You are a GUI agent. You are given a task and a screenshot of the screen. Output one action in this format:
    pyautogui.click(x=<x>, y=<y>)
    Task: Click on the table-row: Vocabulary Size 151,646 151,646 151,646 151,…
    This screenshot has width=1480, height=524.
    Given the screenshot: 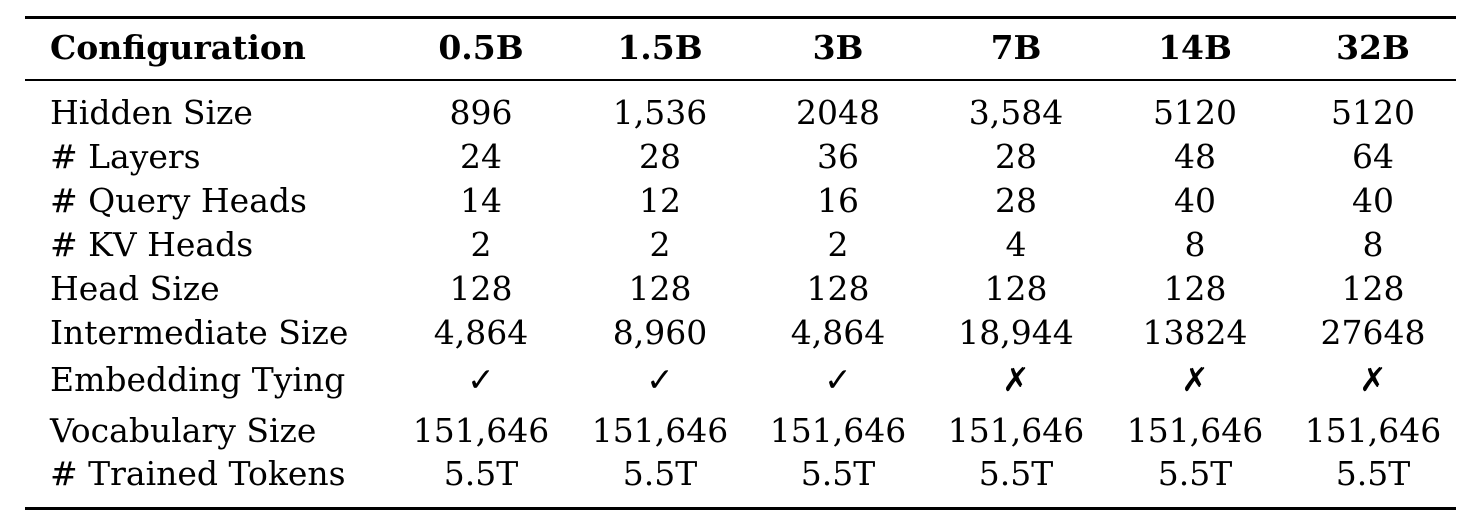 What is the action you would take?
    pyautogui.click(x=740, y=431)
    